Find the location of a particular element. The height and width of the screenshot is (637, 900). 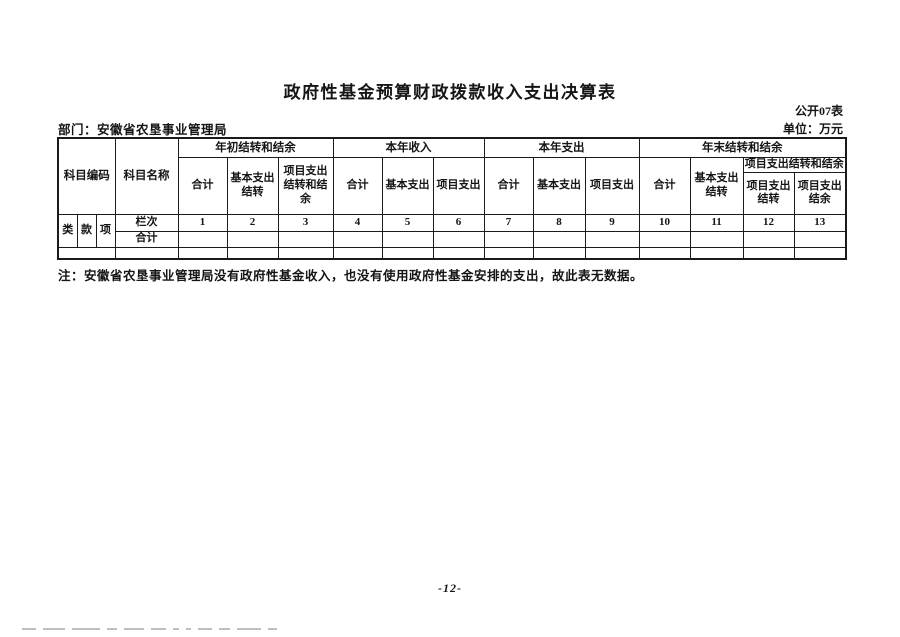

code-col-item: 项 is located at coordinates (105, 230).